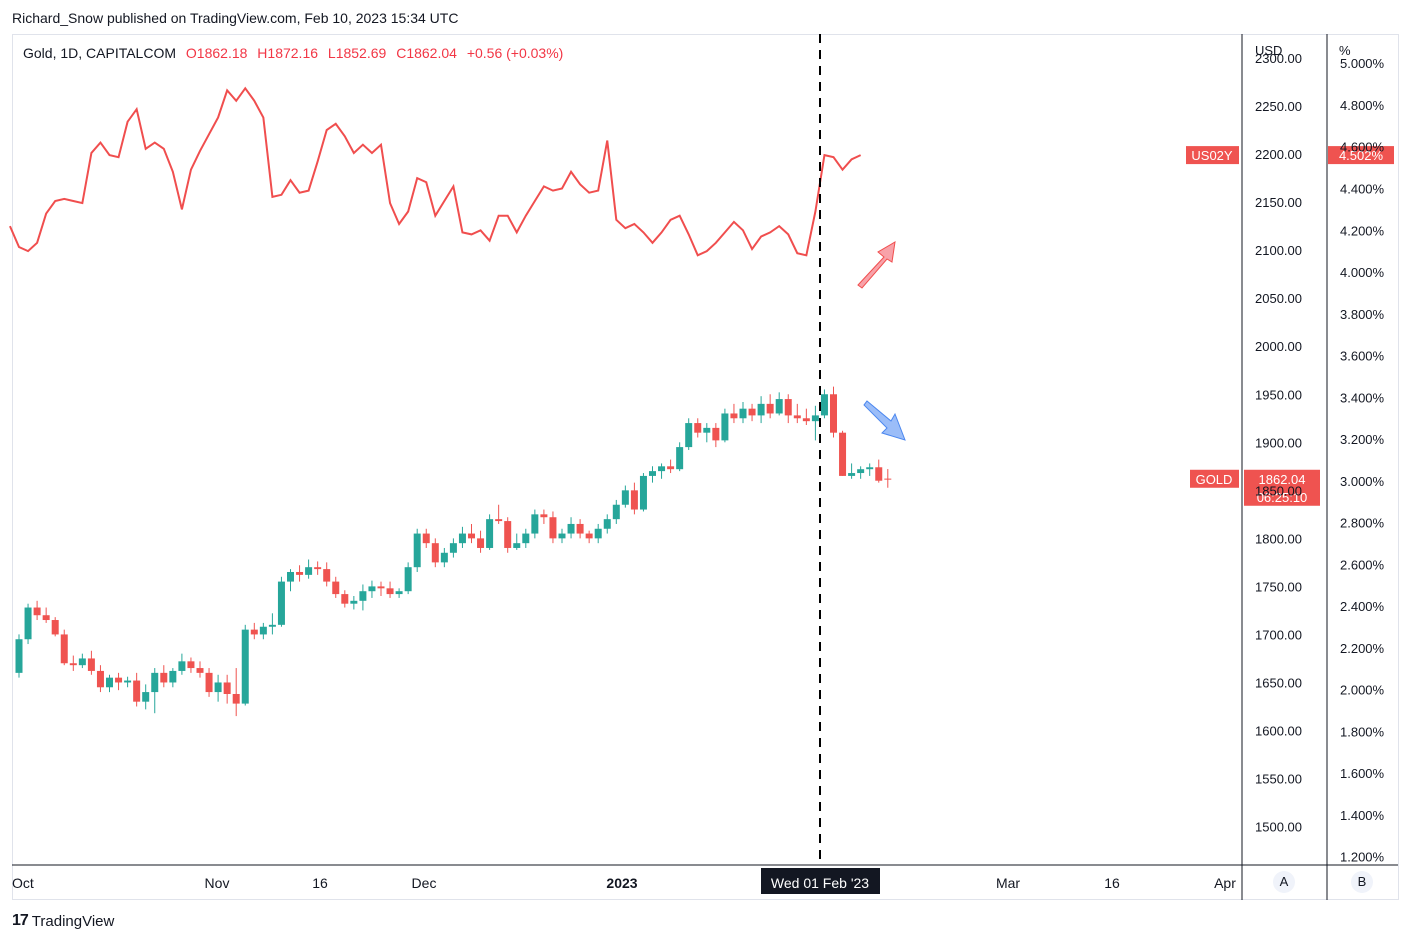  What do you see at coordinates (1361, 155) in the screenshot?
I see `us02y-value-box` at bounding box center [1361, 155].